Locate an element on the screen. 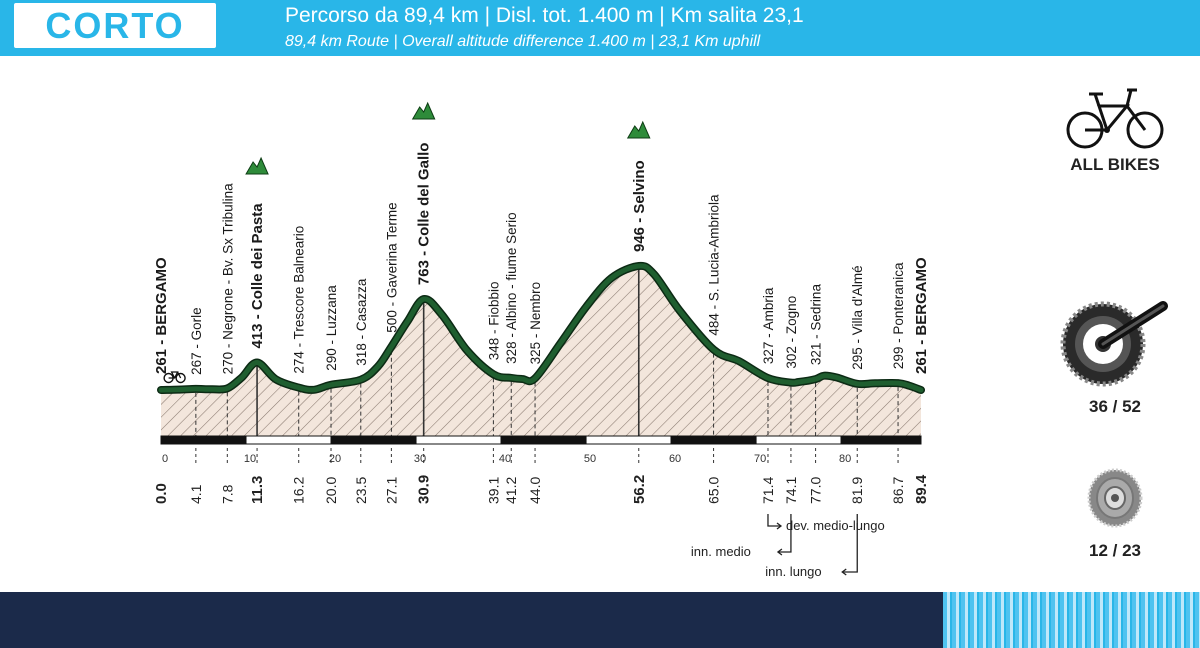  x-tick-label: 50 is located at coordinates (590, 459).